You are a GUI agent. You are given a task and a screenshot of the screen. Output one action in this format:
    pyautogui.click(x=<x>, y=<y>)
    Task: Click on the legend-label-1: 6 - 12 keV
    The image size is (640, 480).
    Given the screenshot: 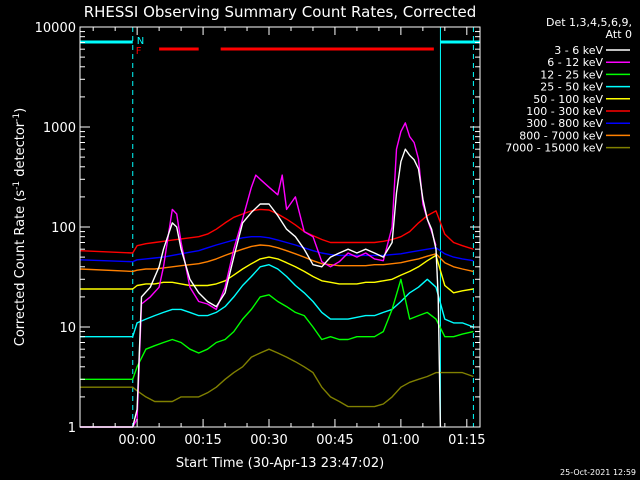 What is the action you would take?
    pyautogui.click(x=575, y=62)
    